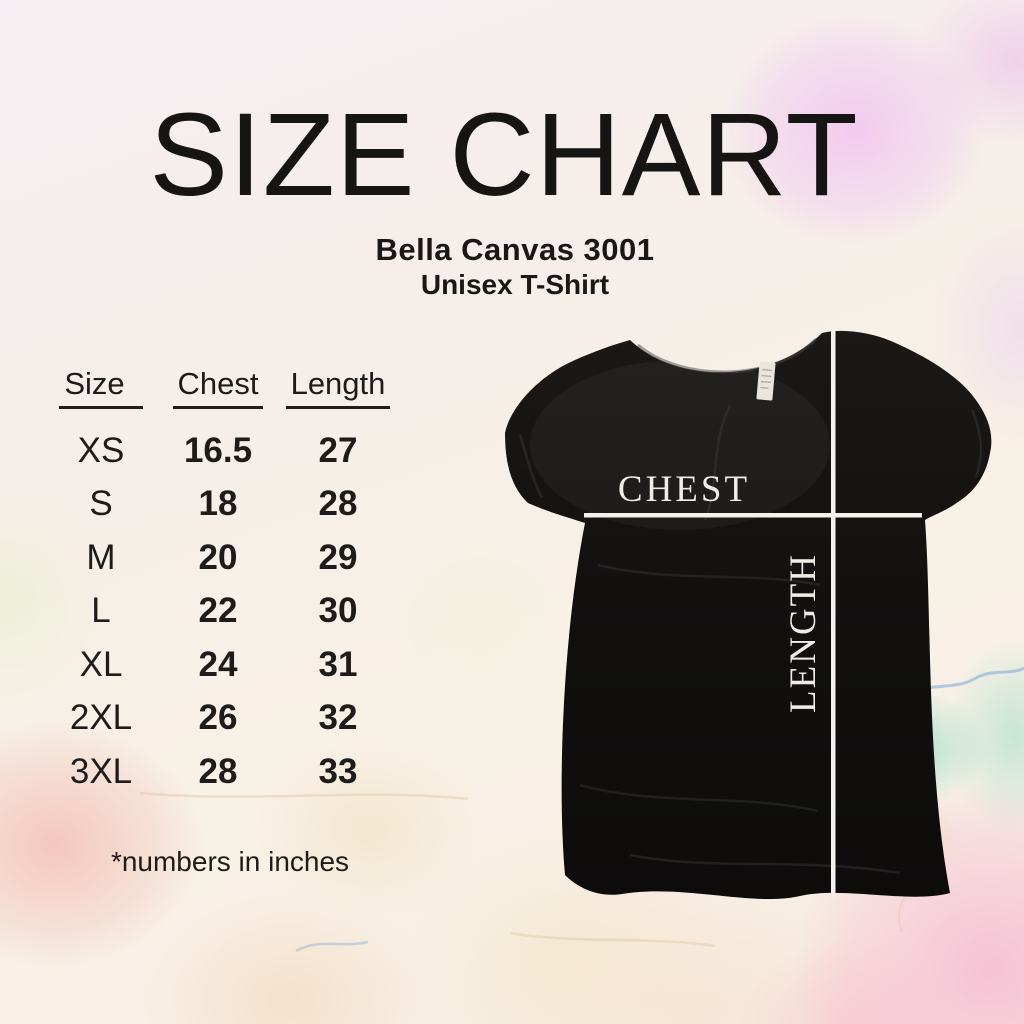 This screenshot has width=1024, height=1024. Describe the element at coordinates (515, 249) in the screenshot. I see `product-name: Bella Canvas 3001` at that location.